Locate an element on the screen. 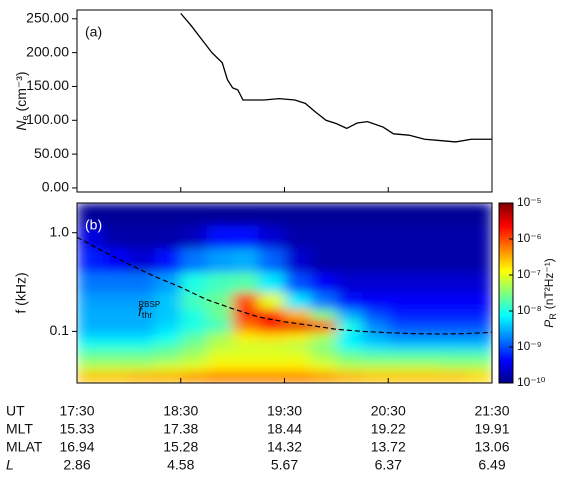  y-axis-label-subscript: e is located at coordinates (25, 117).